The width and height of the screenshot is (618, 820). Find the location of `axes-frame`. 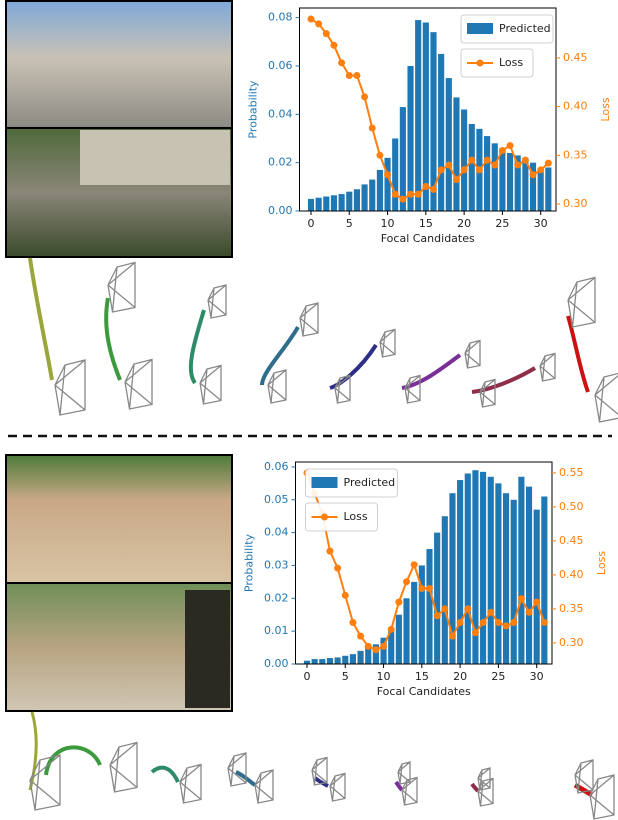

axes-frame is located at coordinates (424, 563).